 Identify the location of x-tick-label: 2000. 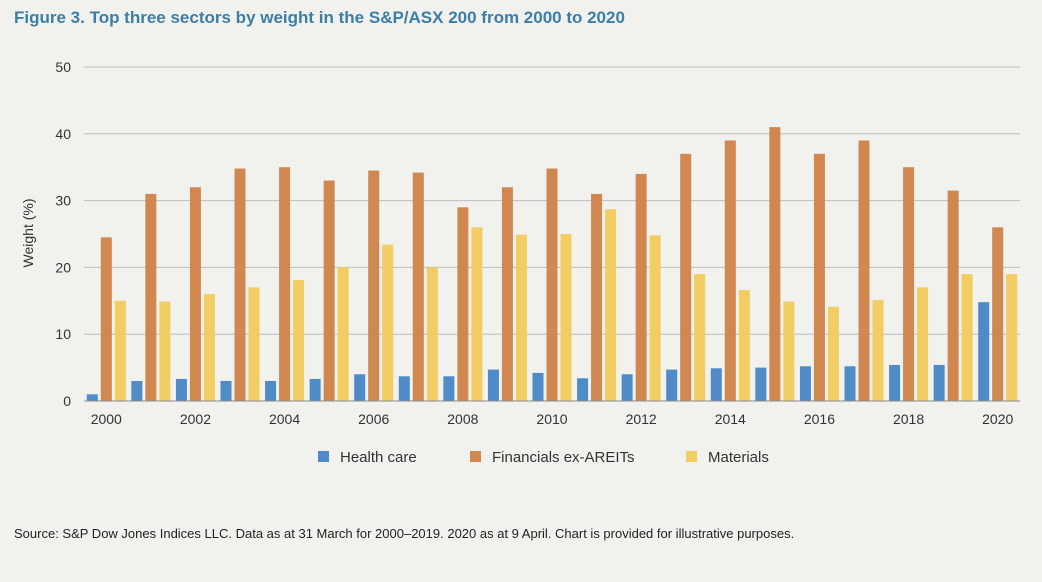
(106, 419).